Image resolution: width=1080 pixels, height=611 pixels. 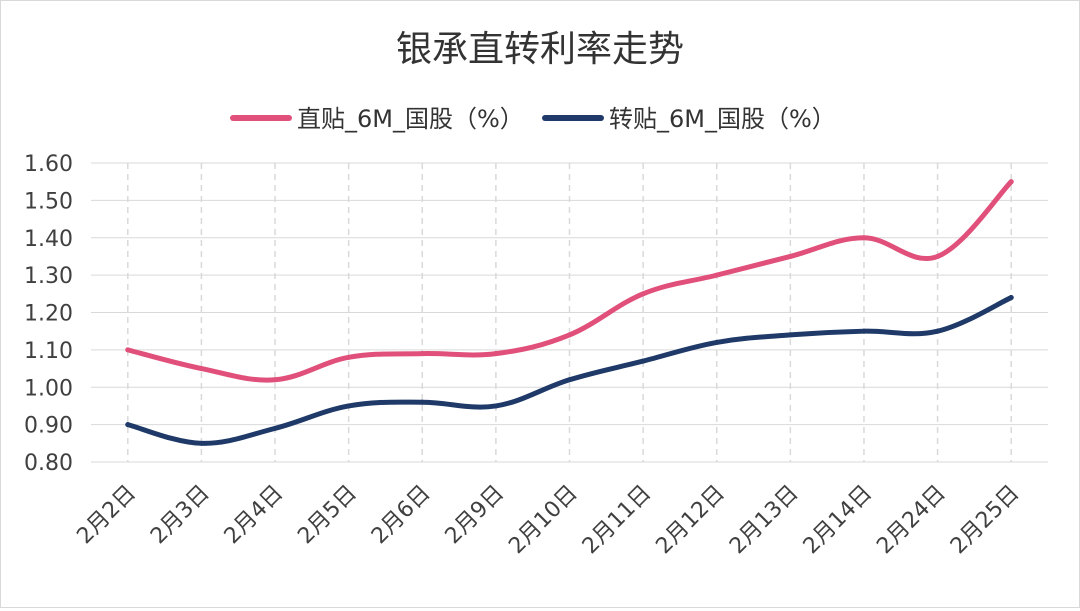 I want to click on chart-title: 银承直转利率走势, so click(x=540, y=49).